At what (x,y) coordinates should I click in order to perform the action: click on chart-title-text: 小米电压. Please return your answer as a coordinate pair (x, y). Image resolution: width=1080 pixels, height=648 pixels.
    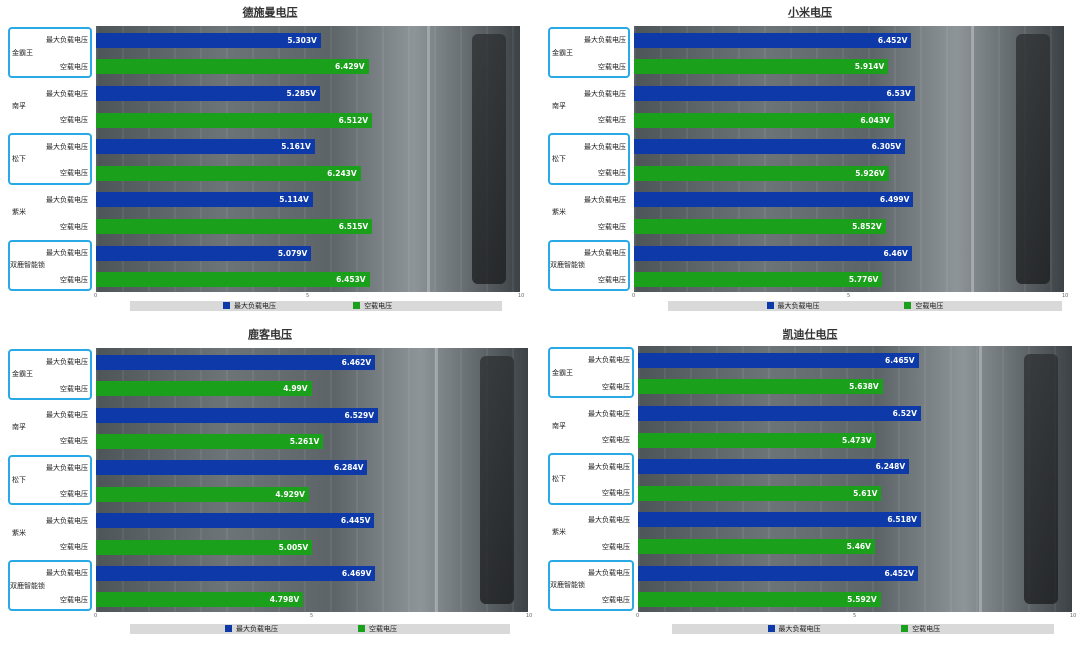
    Looking at the image, I should click on (810, 12).